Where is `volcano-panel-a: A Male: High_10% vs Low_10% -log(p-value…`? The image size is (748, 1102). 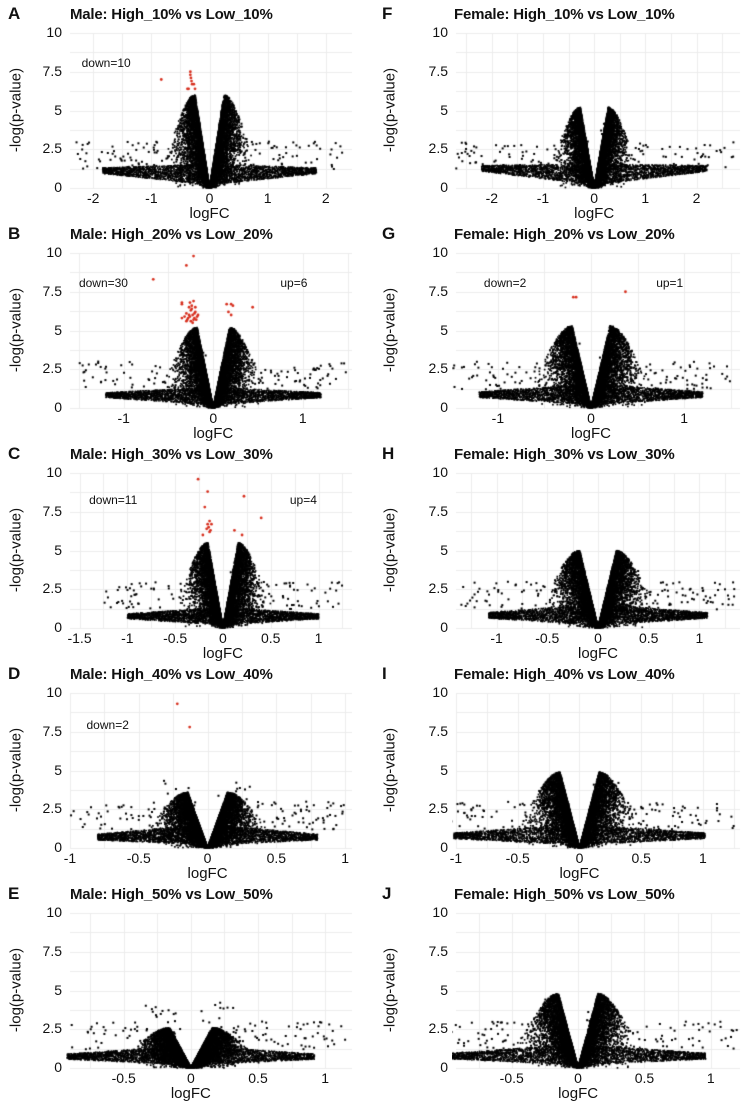
volcano-panel-a: A Male: High_10% vs Low_10% -log(p-value… is located at coordinates (187, 111).